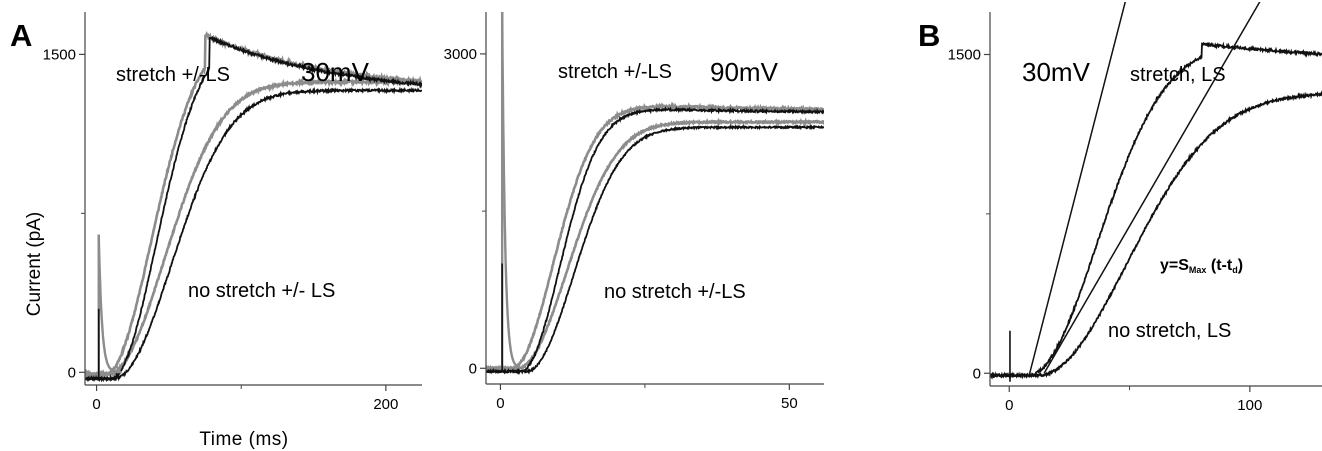  Describe the element at coordinates (929, 35) in the screenshot. I see `panel-b-letter: B` at that location.